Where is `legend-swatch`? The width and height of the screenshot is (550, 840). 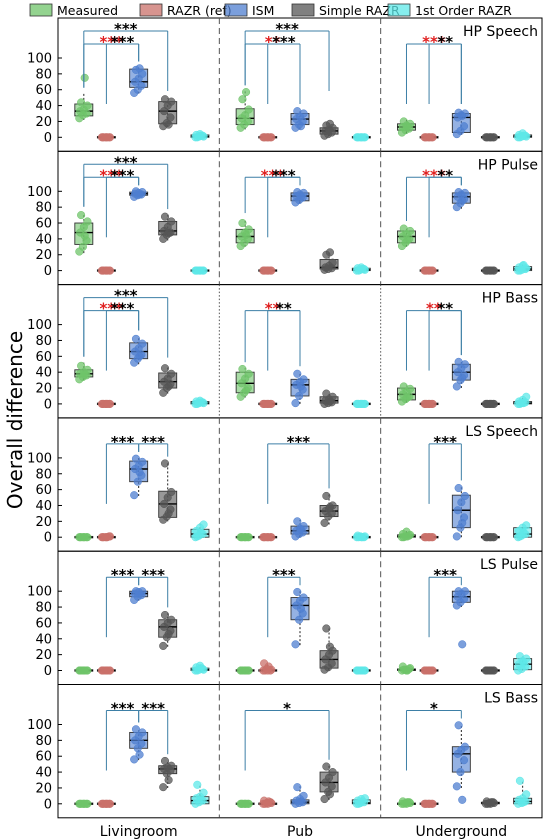
legend-swatch is located at coordinates (41, 10).